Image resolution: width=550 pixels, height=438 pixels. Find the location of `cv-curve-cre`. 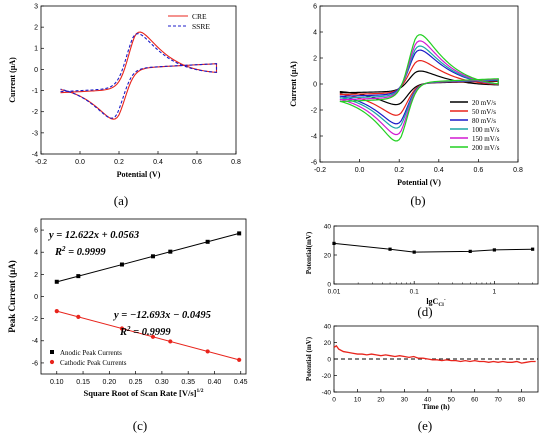

cv-curve-cre is located at coordinates (139, 75).